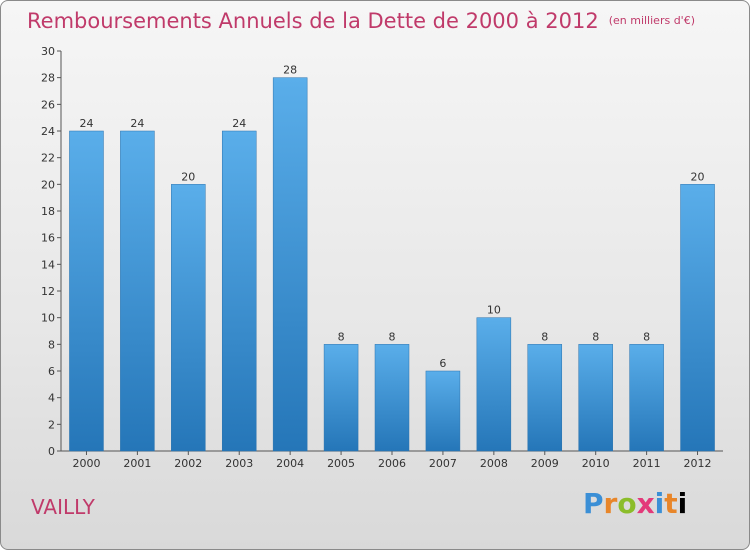  Describe the element at coordinates (290, 70) in the screenshot. I see `bar-value-label: 28` at that location.